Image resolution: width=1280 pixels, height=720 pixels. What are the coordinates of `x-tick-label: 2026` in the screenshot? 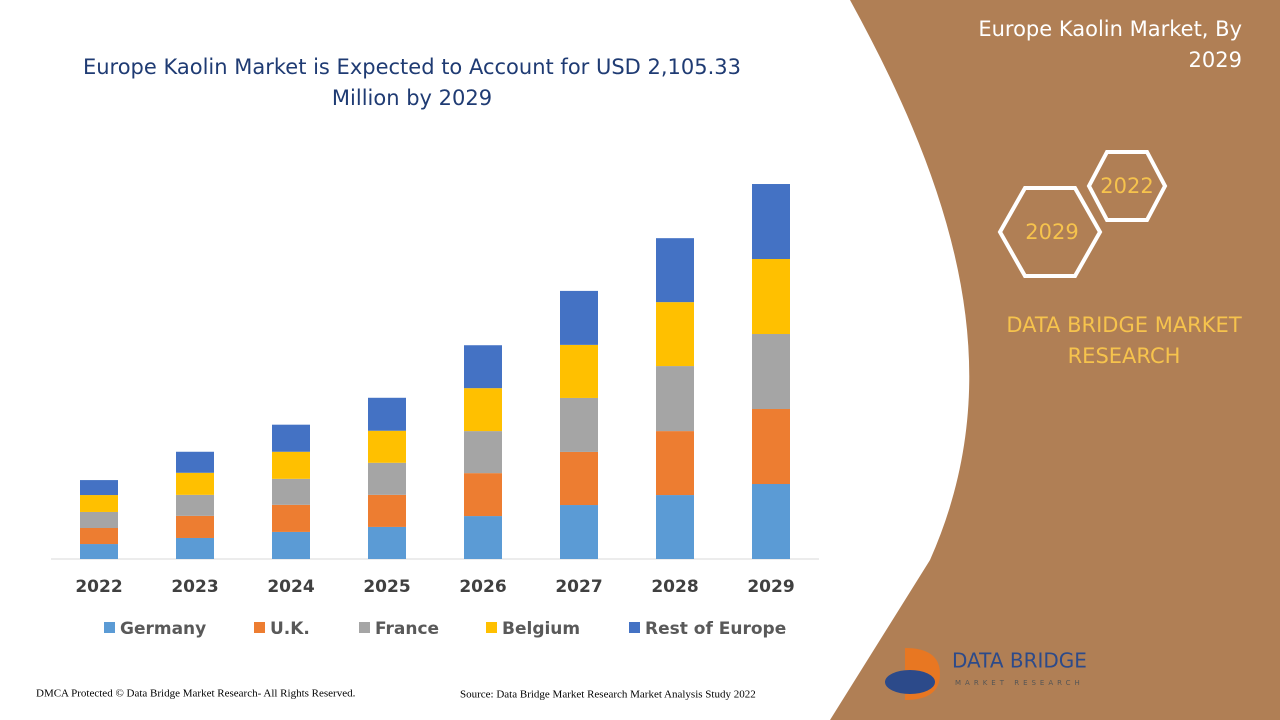 It's located at (482, 587).